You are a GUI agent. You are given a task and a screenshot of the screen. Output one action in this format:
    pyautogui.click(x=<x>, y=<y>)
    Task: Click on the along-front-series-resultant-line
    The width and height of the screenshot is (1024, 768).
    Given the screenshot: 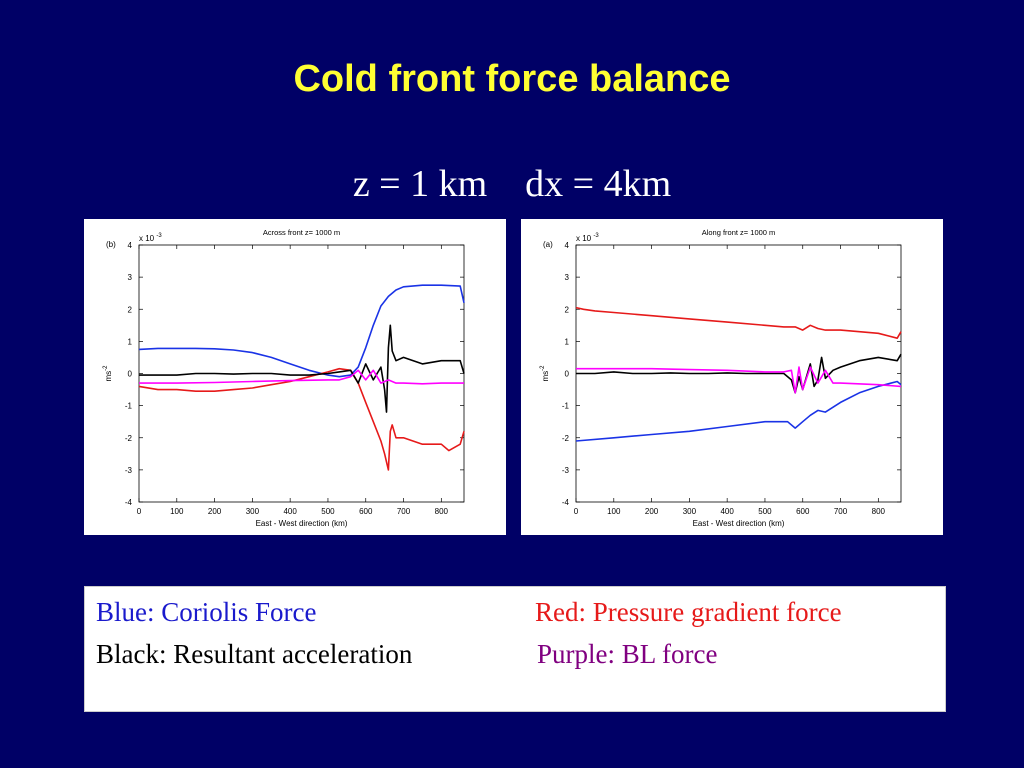 What is the action you would take?
    pyautogui.click(x=739, y=373)
    